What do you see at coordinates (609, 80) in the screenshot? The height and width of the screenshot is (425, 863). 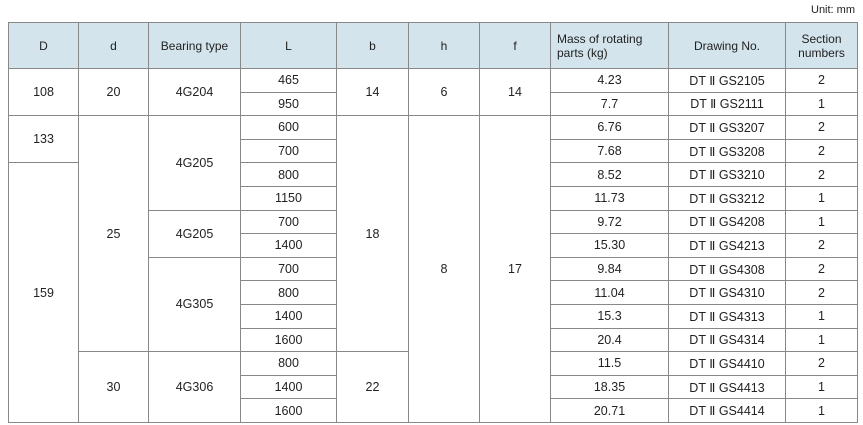 I see `cell-mass: 4.23` at bounding box center [609, 80].